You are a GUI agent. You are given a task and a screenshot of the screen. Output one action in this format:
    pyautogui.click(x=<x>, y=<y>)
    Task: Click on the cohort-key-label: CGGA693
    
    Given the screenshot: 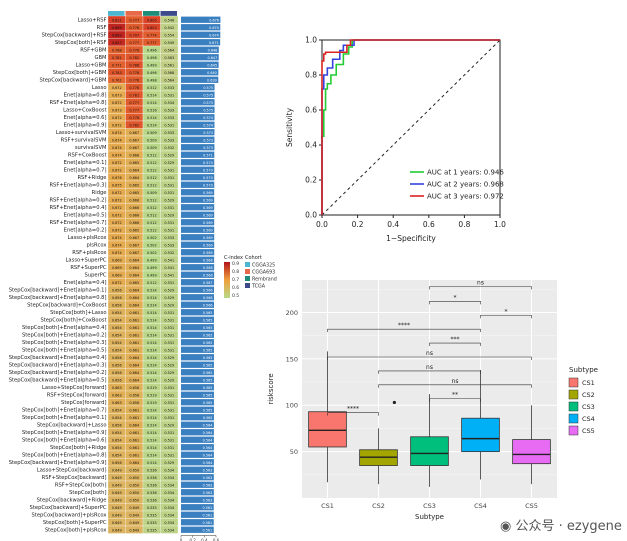 What is the action you would take?
    pyautogui.click(x=263, y=273)
    